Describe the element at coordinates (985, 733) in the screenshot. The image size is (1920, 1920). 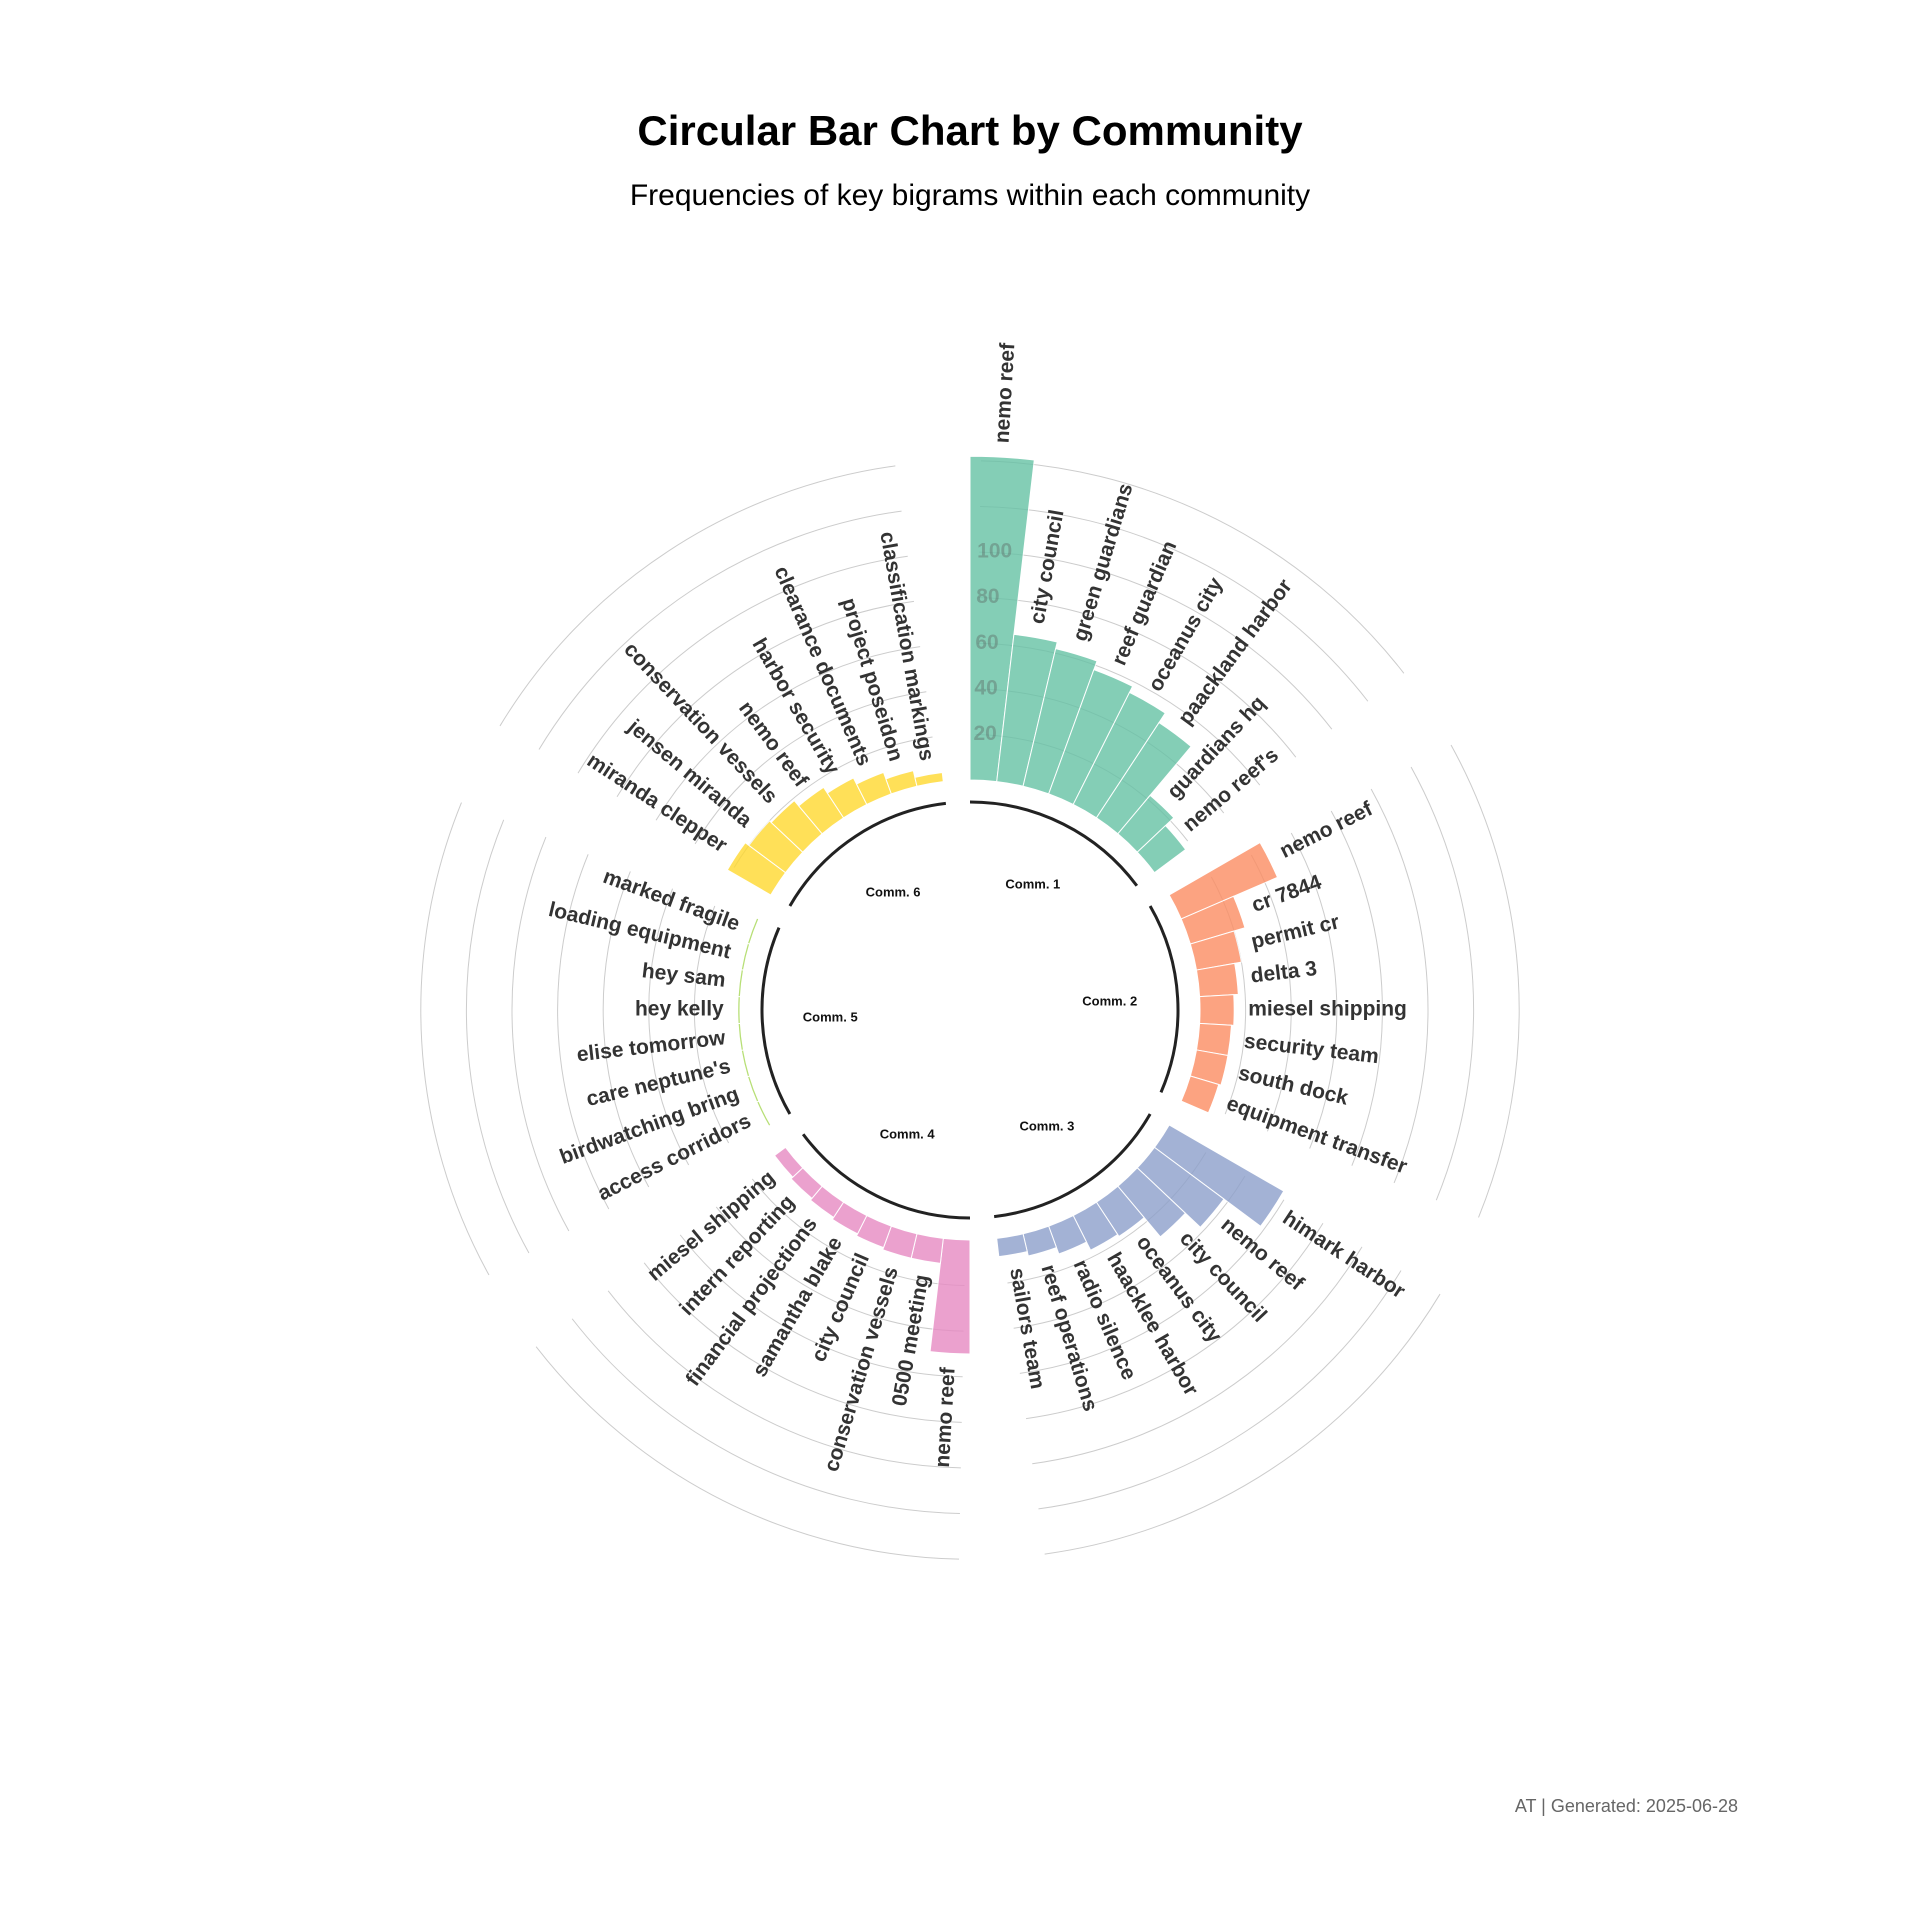
I see `y-tick-label: 20` at that location.